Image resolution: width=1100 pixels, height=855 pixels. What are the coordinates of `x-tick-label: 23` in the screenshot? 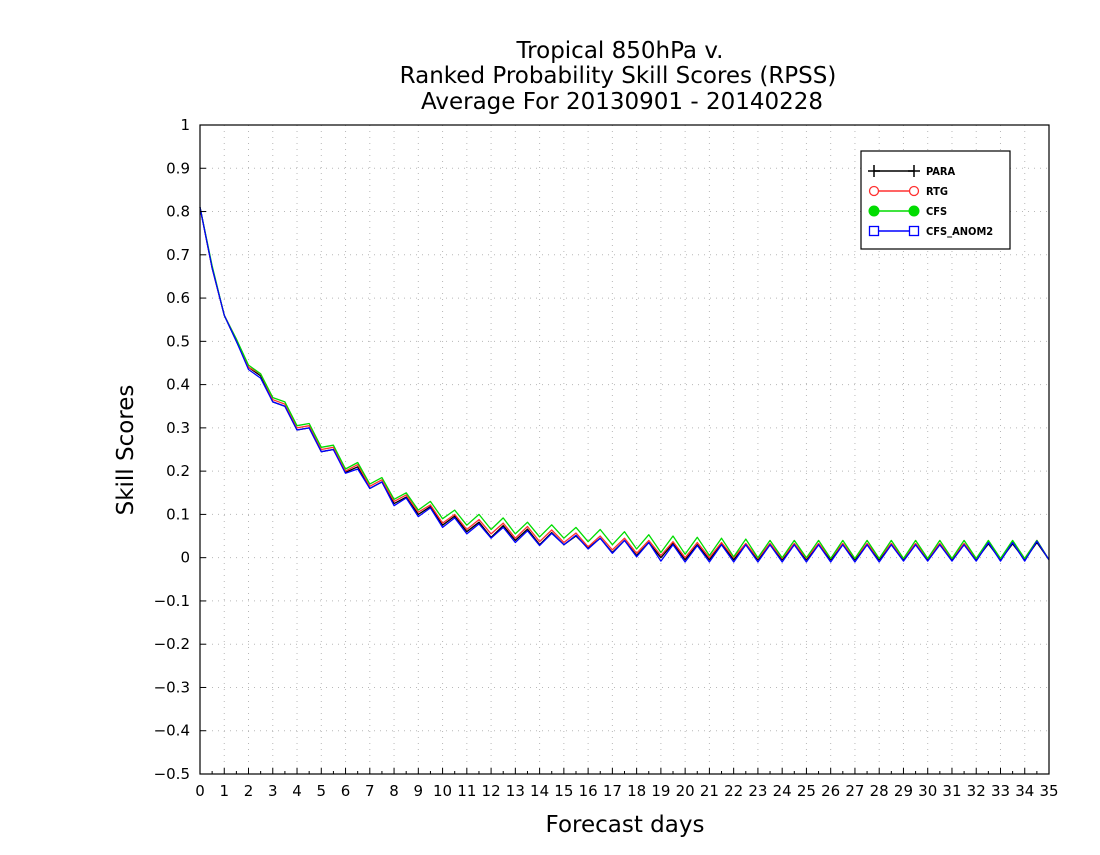 It's located at (757, 791).